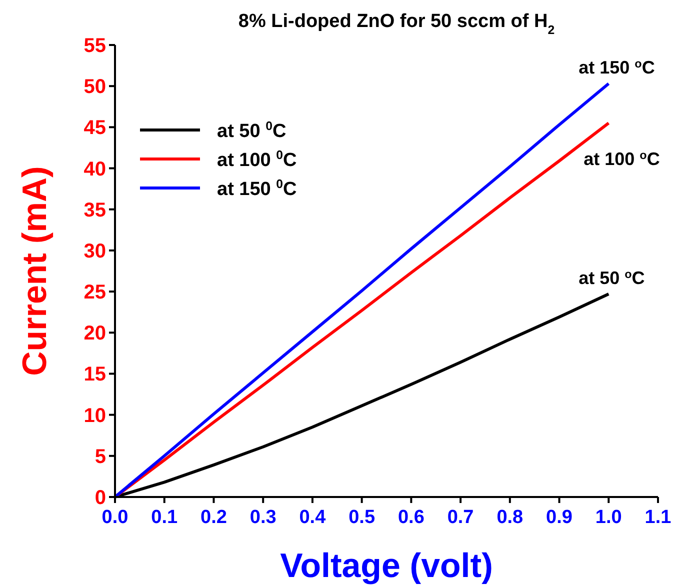  What do you see at coordinates (213, 517) in the screenshot?
I see `x-tick-label: 0.2` at bounding box center [213, 517].